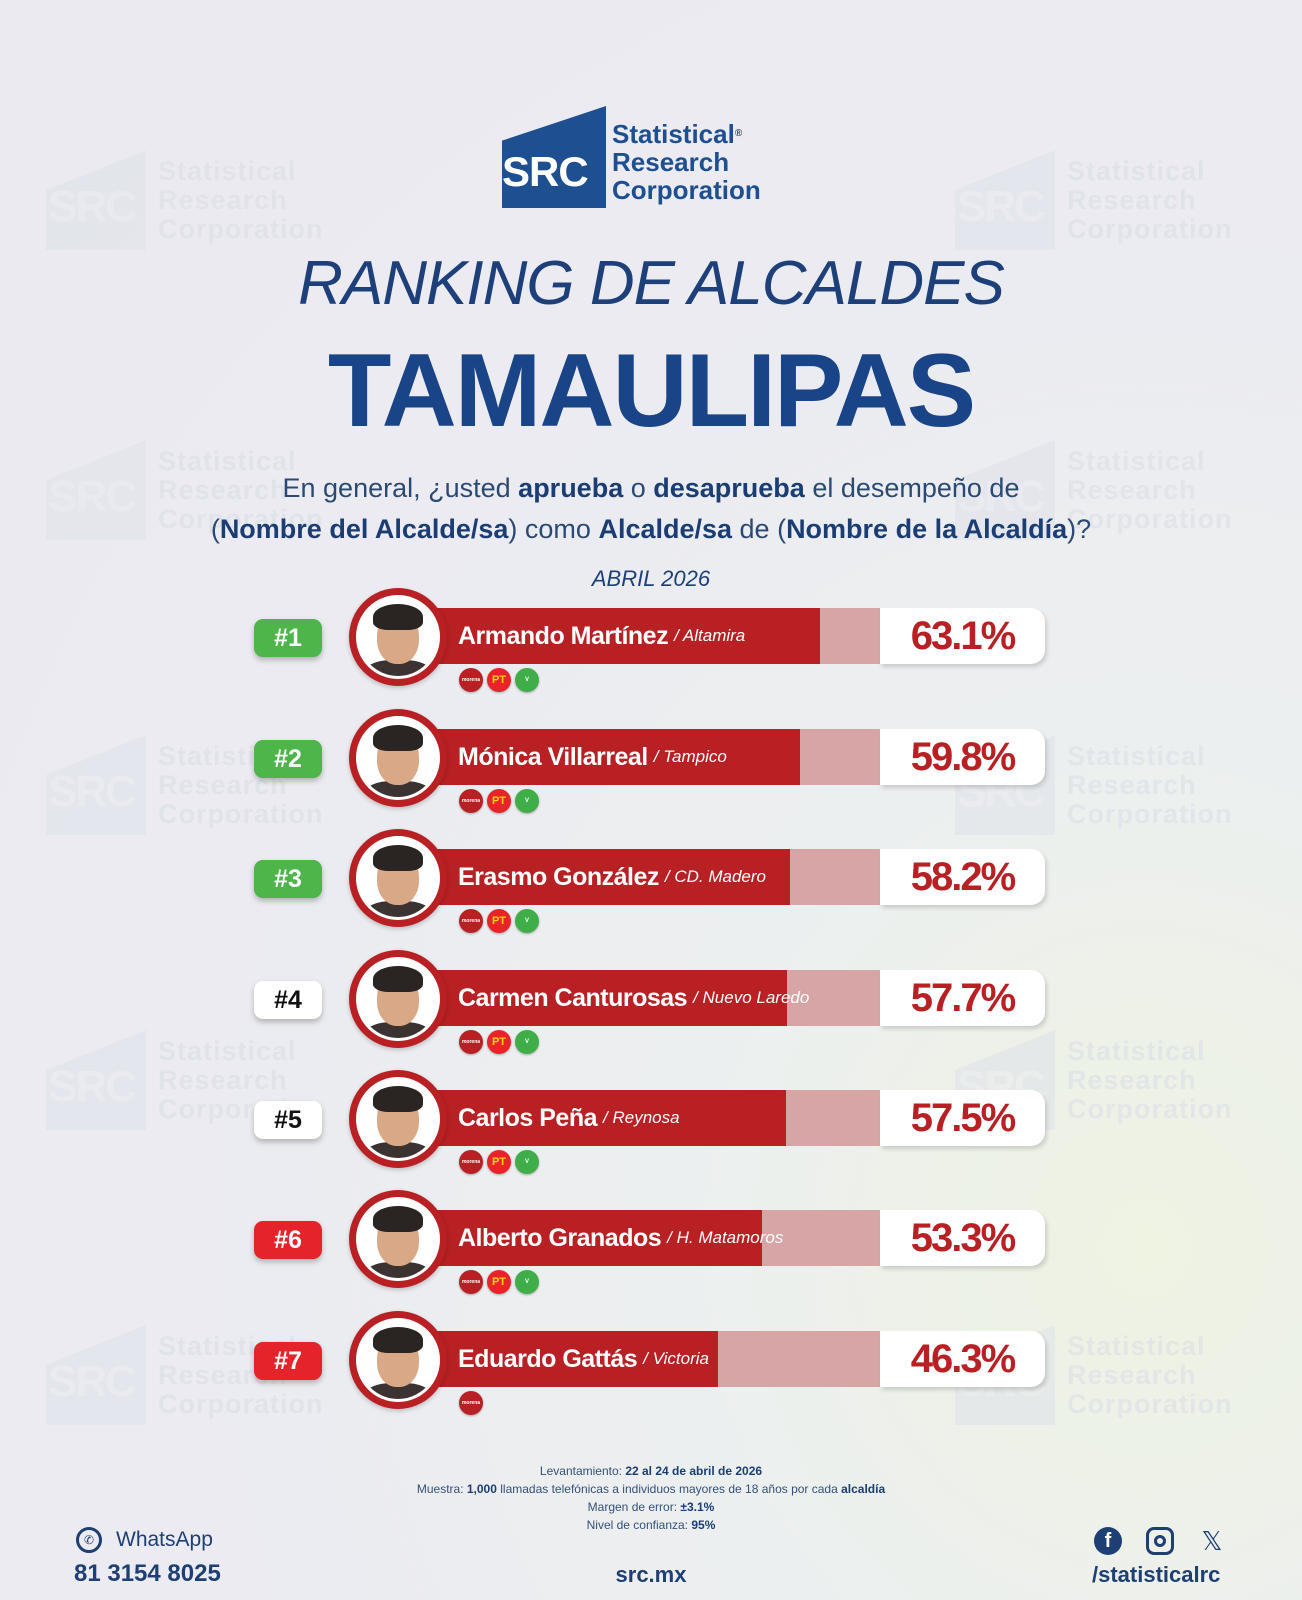  What do you see at coordinates (528, 1117) in the screenshot?
I see `mayor-name: Carlos Peña` at bounding box center [528, 1117].